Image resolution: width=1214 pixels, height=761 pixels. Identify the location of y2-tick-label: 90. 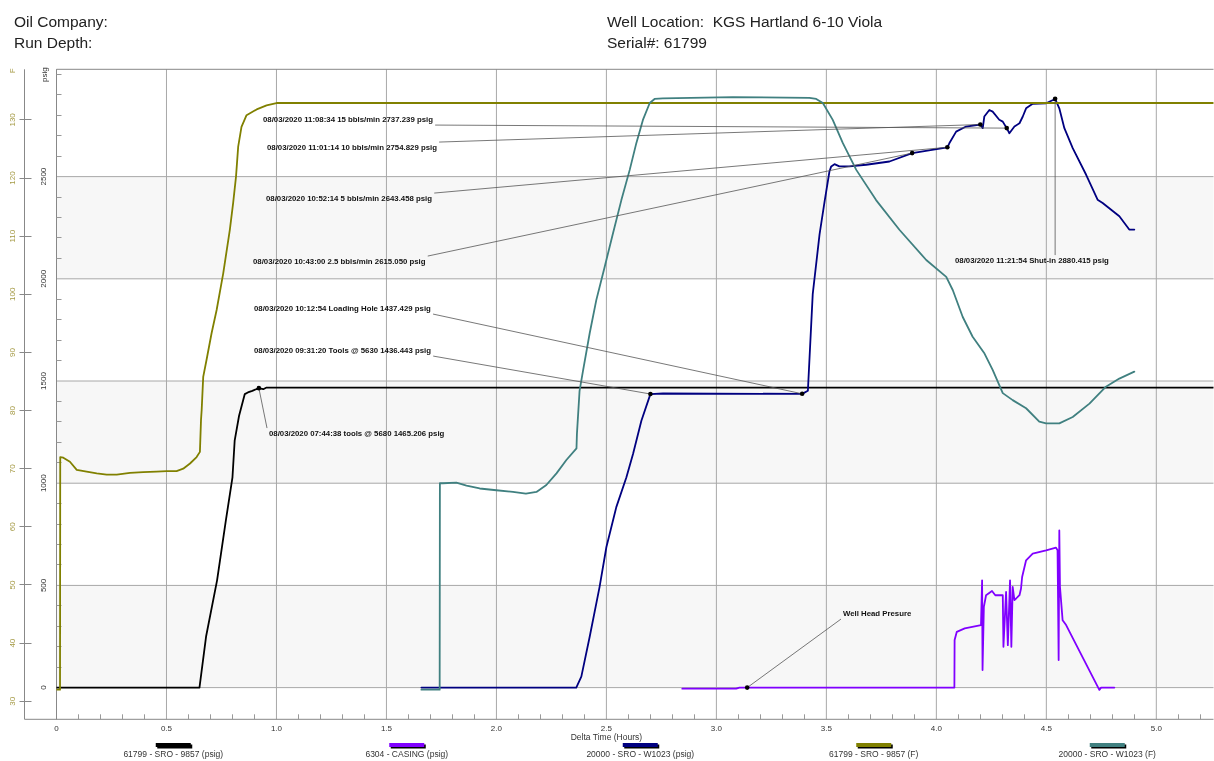
(13, 352).